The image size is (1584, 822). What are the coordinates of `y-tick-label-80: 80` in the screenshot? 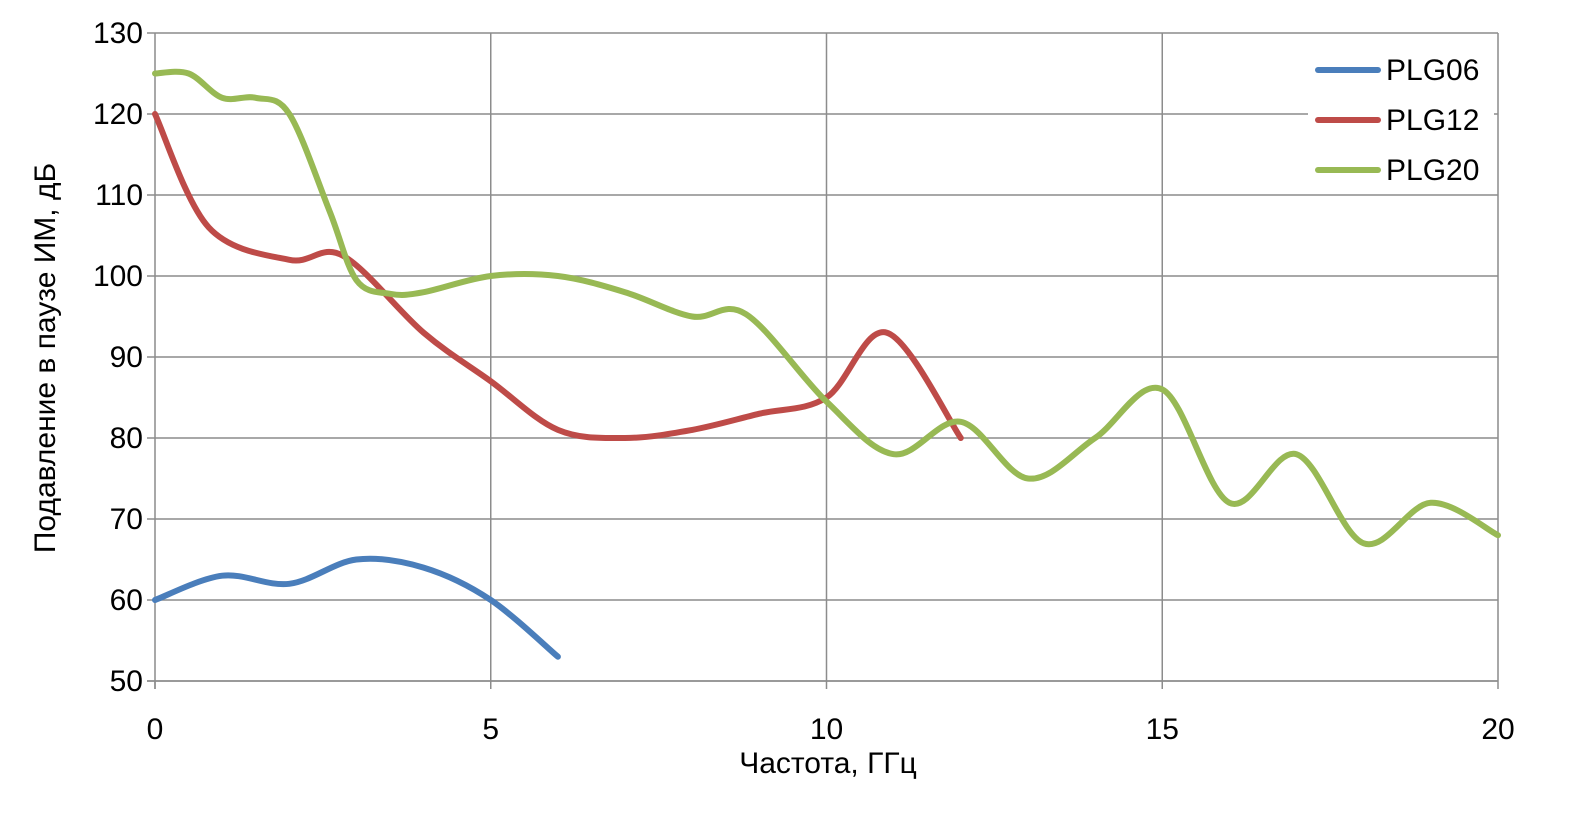 It's located at (126, 438).